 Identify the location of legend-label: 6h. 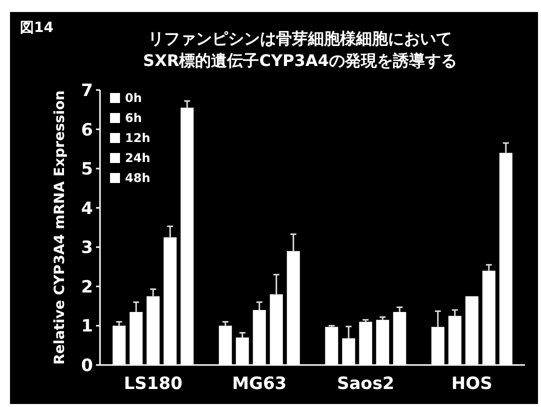
(133, 118).